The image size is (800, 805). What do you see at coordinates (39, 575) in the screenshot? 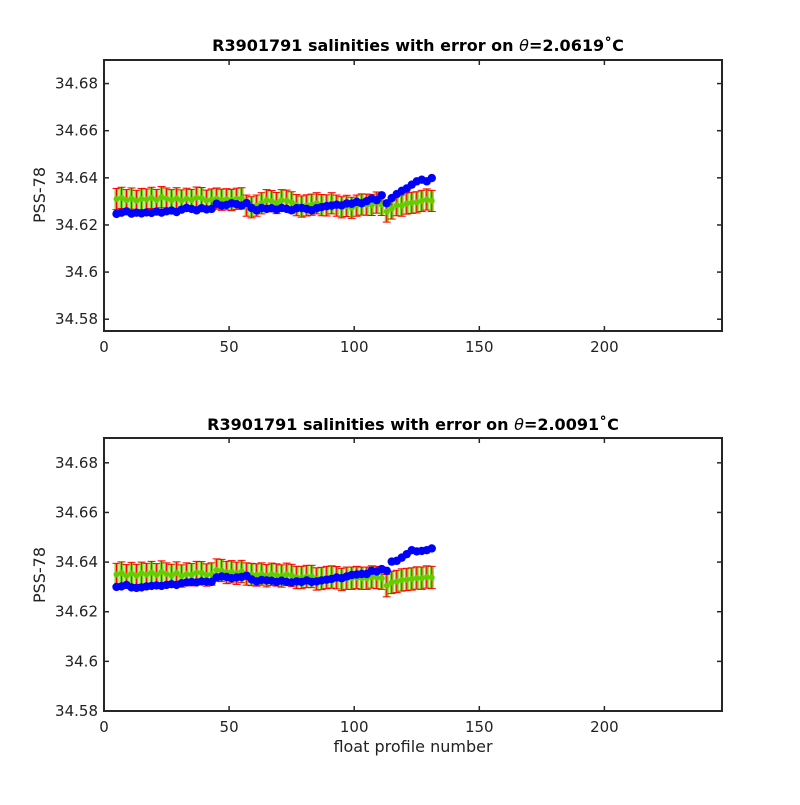
I see `y-axis-label-bottom: PSS-78` at bounding box center [39, 575].